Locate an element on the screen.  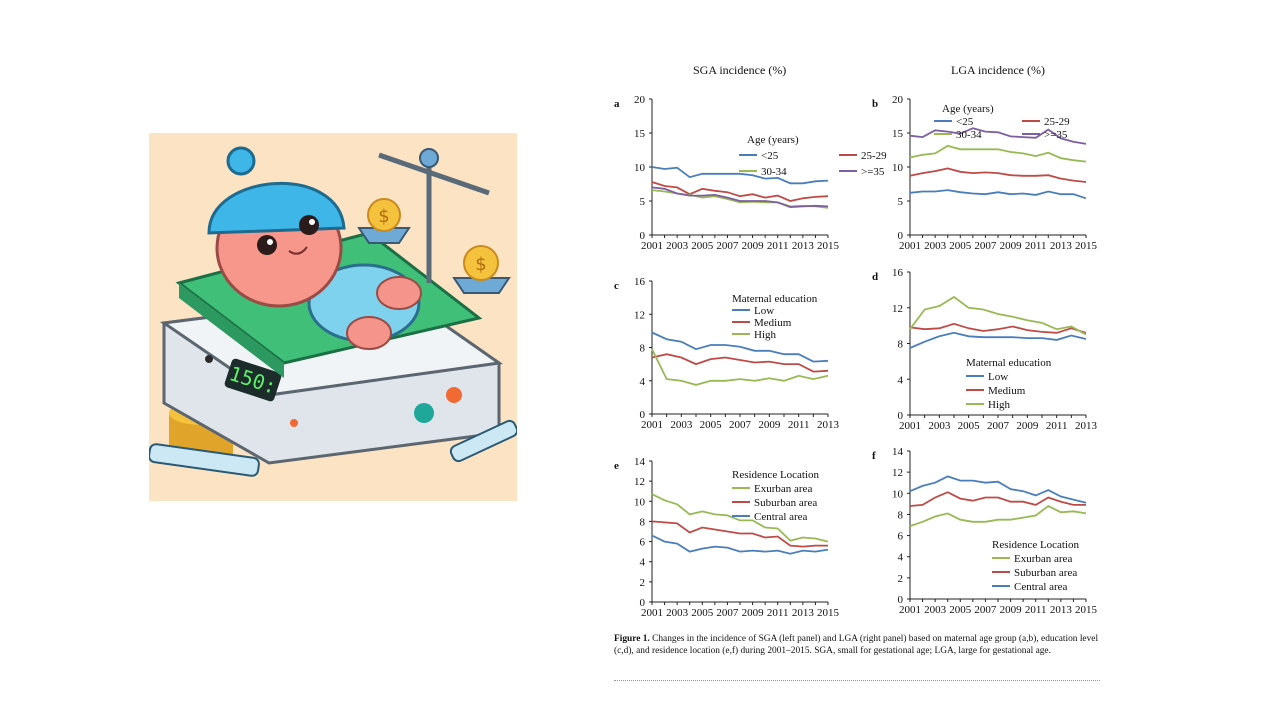
legend-label: 25-29 is located at coordinates (874, 156).